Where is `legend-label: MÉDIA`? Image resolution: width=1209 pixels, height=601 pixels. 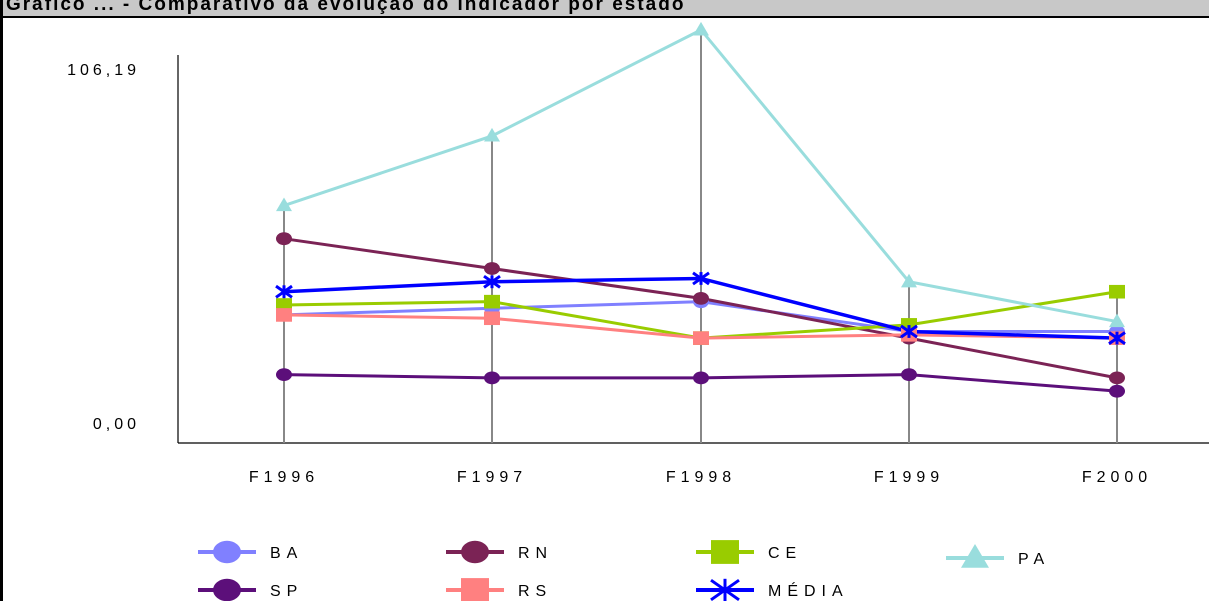 legend-label: MÉDIA is located at coordinates (808, 590).